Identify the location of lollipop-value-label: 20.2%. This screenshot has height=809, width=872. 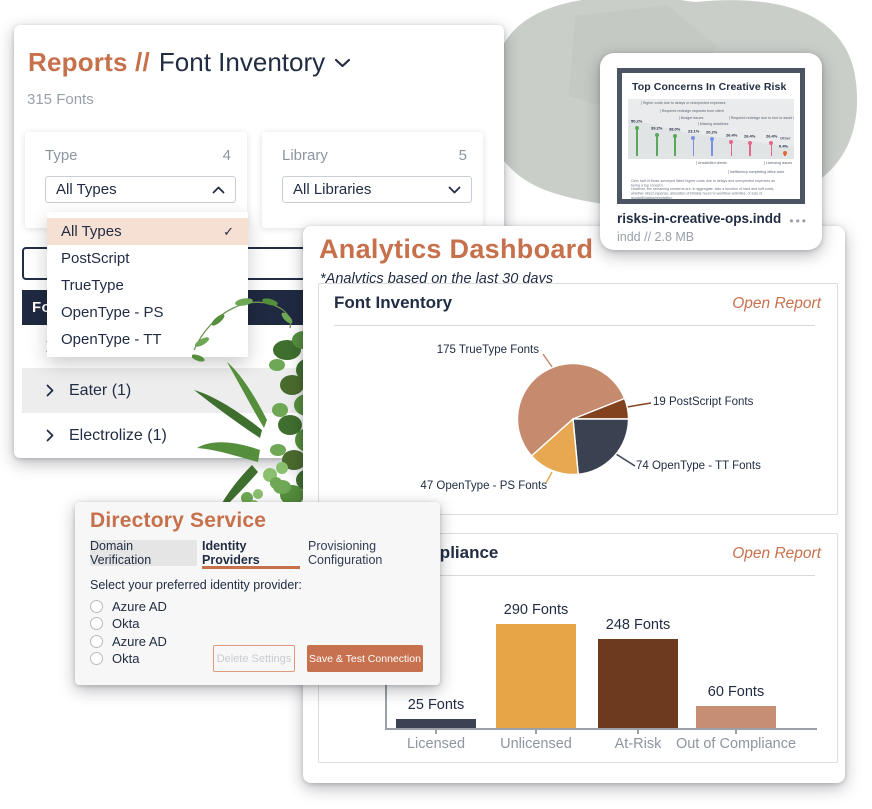
(712, 132).